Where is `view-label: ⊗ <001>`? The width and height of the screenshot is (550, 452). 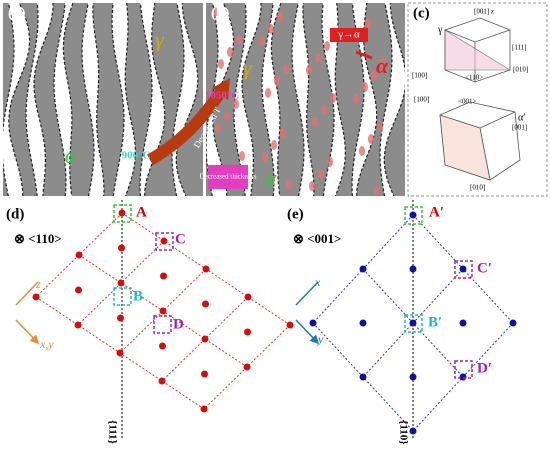 view-label: ⊗ <001> is located at coordinates (317, 238).